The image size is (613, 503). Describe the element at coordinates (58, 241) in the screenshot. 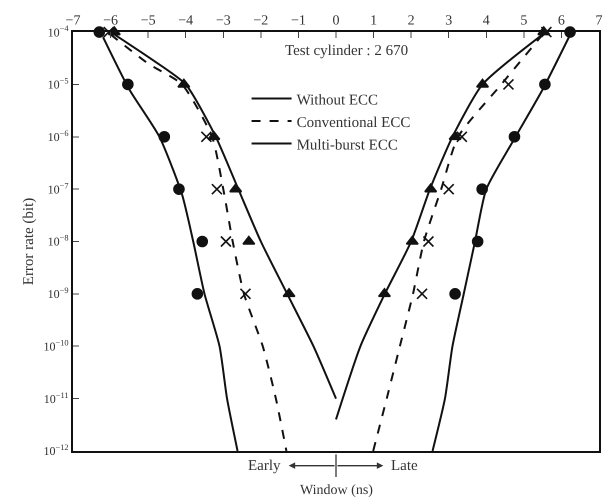

I see `y-tick-label: 10$^{−8}$` at that location.